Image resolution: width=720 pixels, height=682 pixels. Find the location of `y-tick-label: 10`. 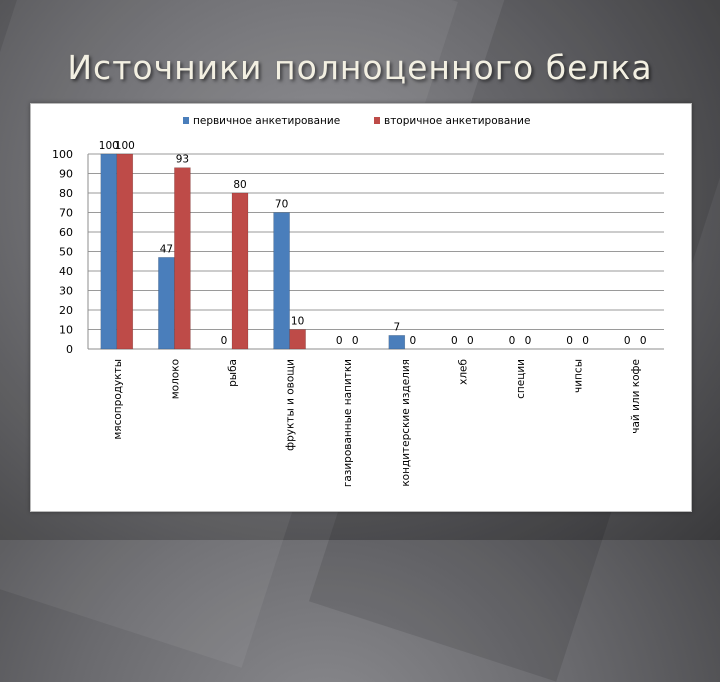

y-tick-label: 10 is located at coordinates (66, 330).